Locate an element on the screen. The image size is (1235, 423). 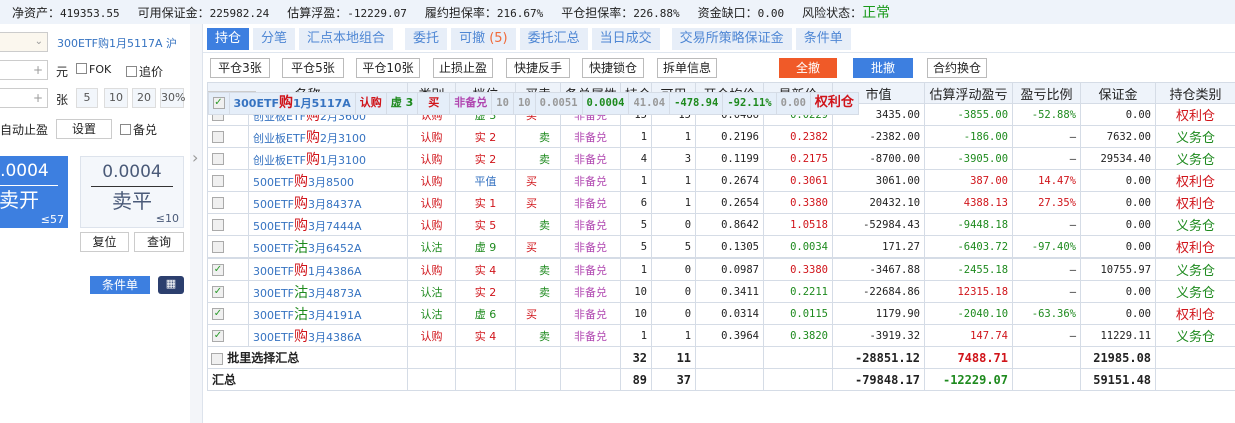
tab-1: 持仓 is located at coordinates (228, 39).